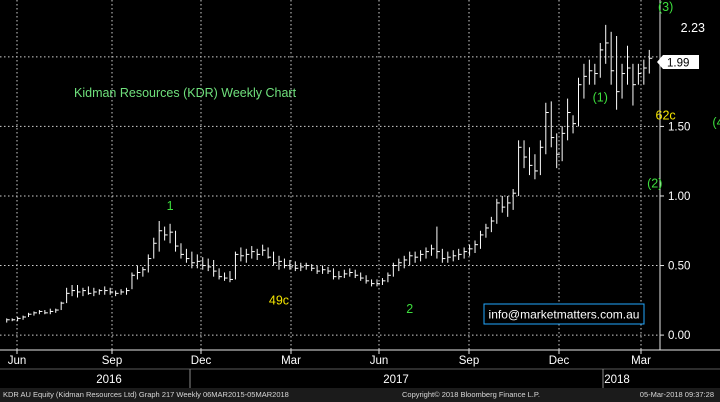 This screenshot has height=402, width=720. I want to click on x-year-label: 2016, so click(109, 380).